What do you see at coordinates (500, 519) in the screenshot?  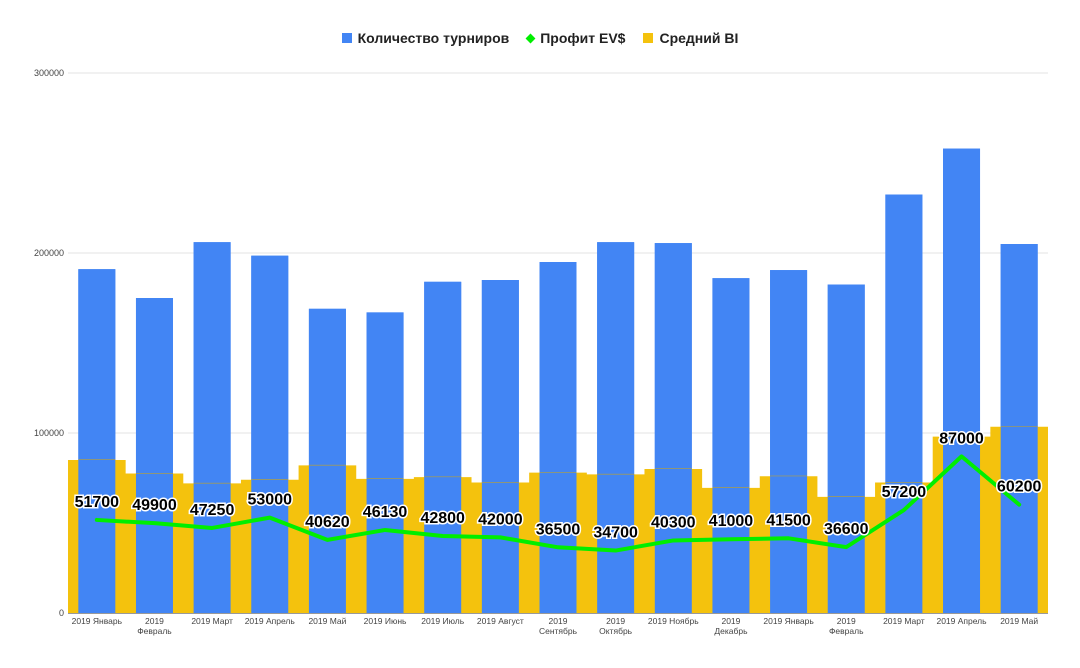 I see `data-label-profit: 42000` at bounding box center [500, 519].